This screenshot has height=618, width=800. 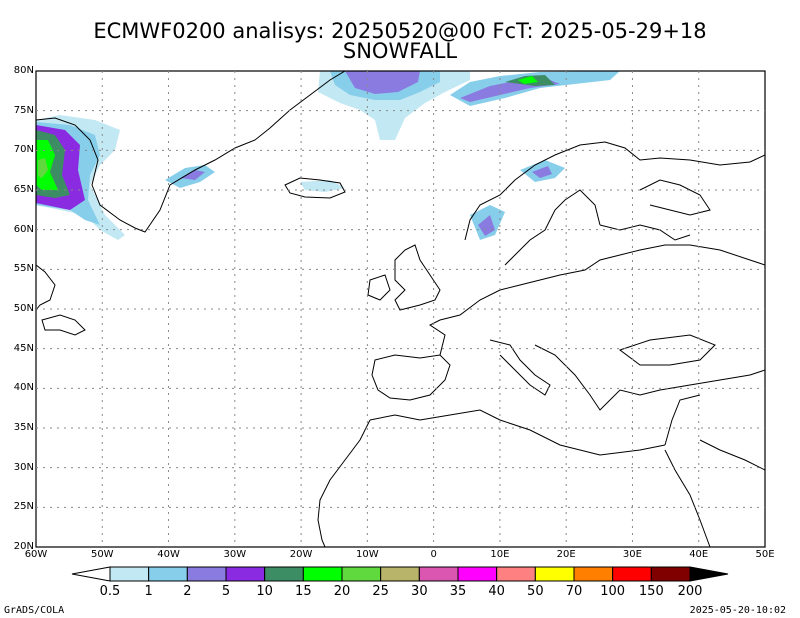 What do you see at coordinates (411, 377) in the screenshot?
I see `iberia-coast` at bounding box center [411, 377].